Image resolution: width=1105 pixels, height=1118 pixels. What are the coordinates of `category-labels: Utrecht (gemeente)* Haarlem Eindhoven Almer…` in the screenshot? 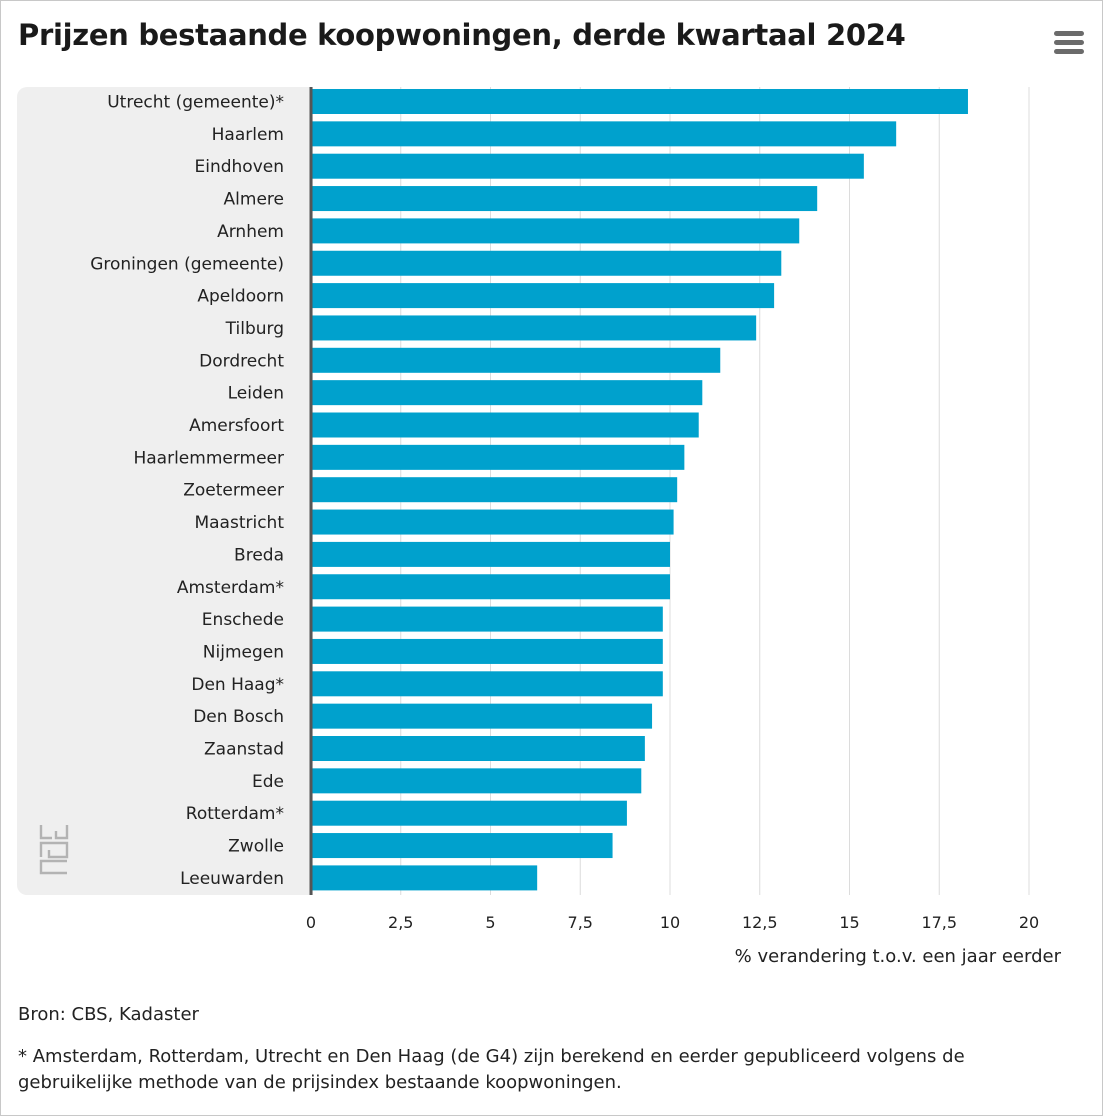 It's located at (187, 491).